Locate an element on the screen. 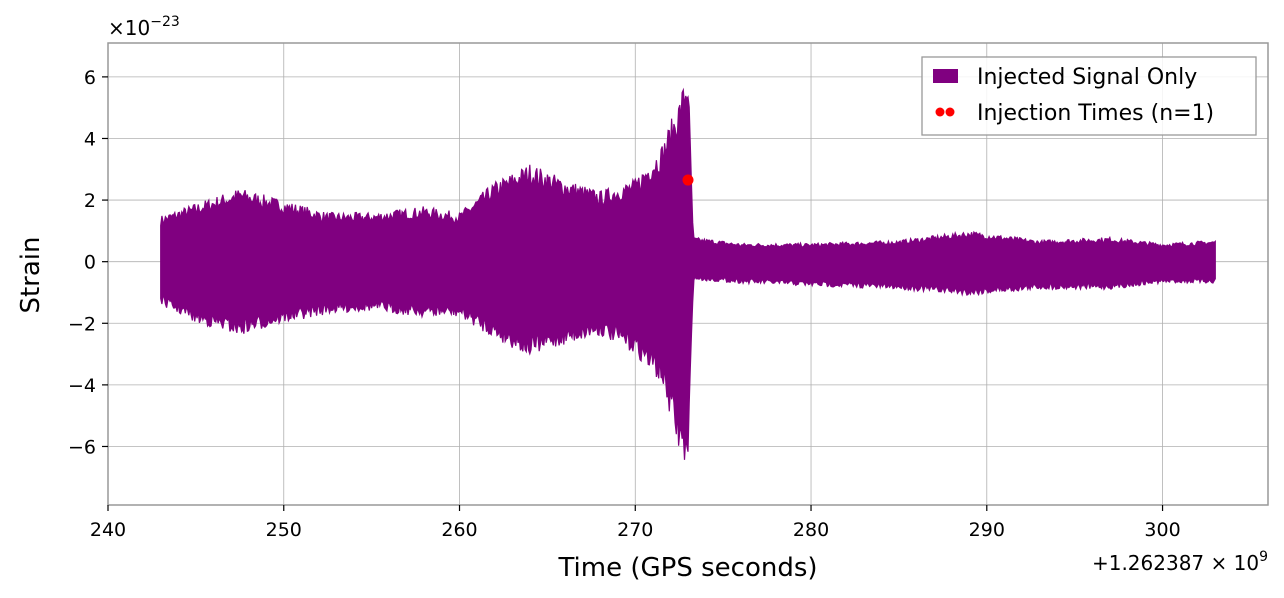  y-tick-label: −6 is located at coordinates (82, 447).